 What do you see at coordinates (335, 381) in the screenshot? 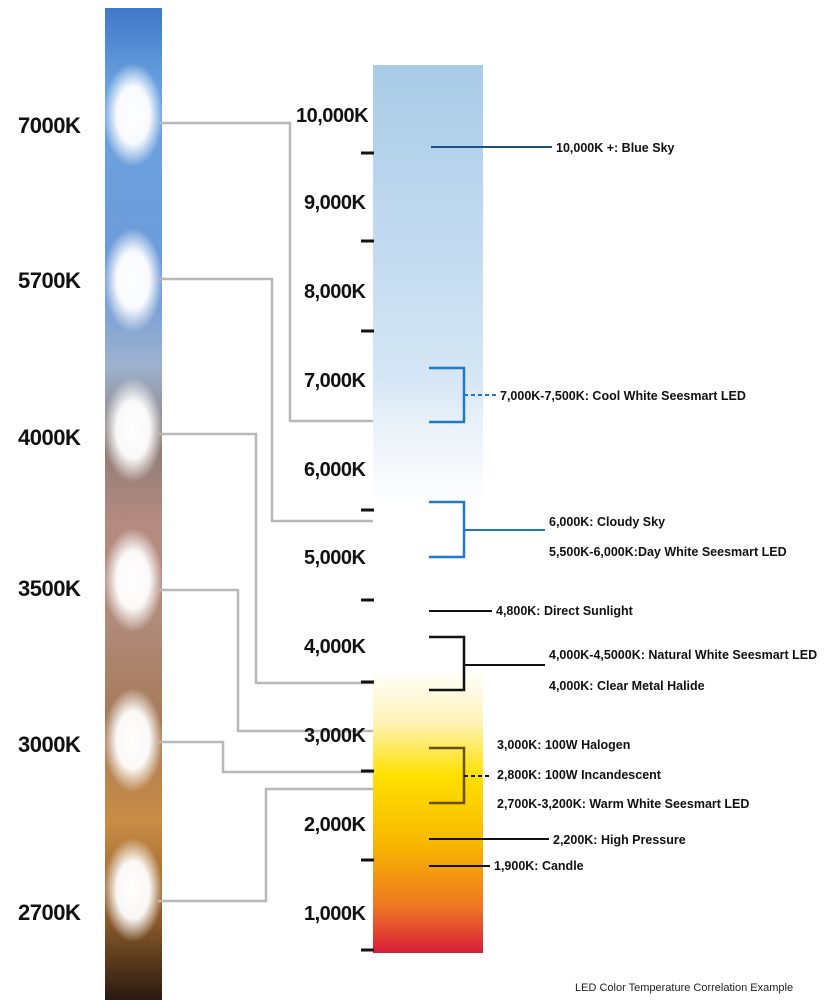
I see `scale-label-7000k: 7,000K` at bounding box center [335, 381].